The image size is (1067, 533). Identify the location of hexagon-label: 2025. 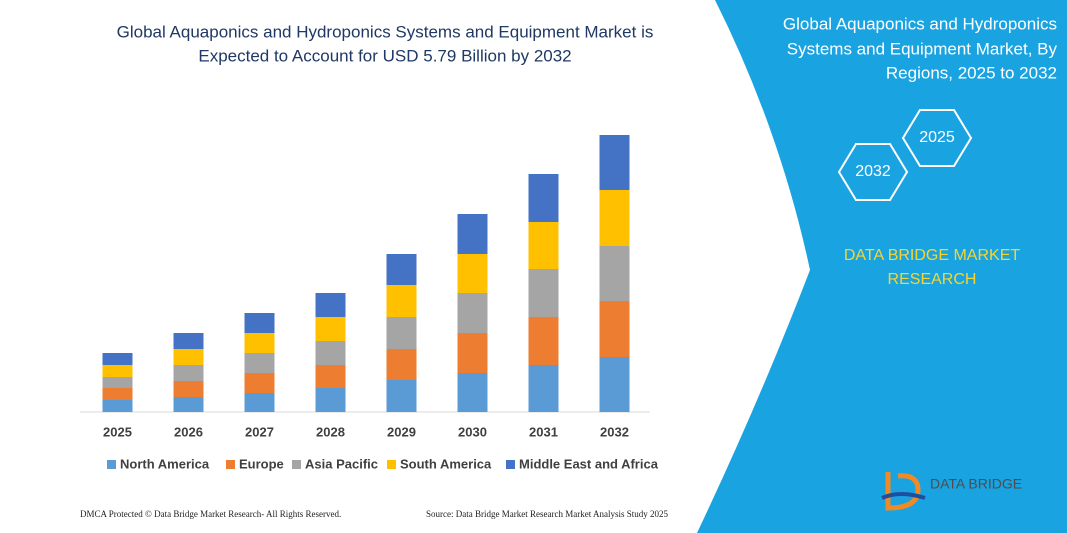
(937, 137).